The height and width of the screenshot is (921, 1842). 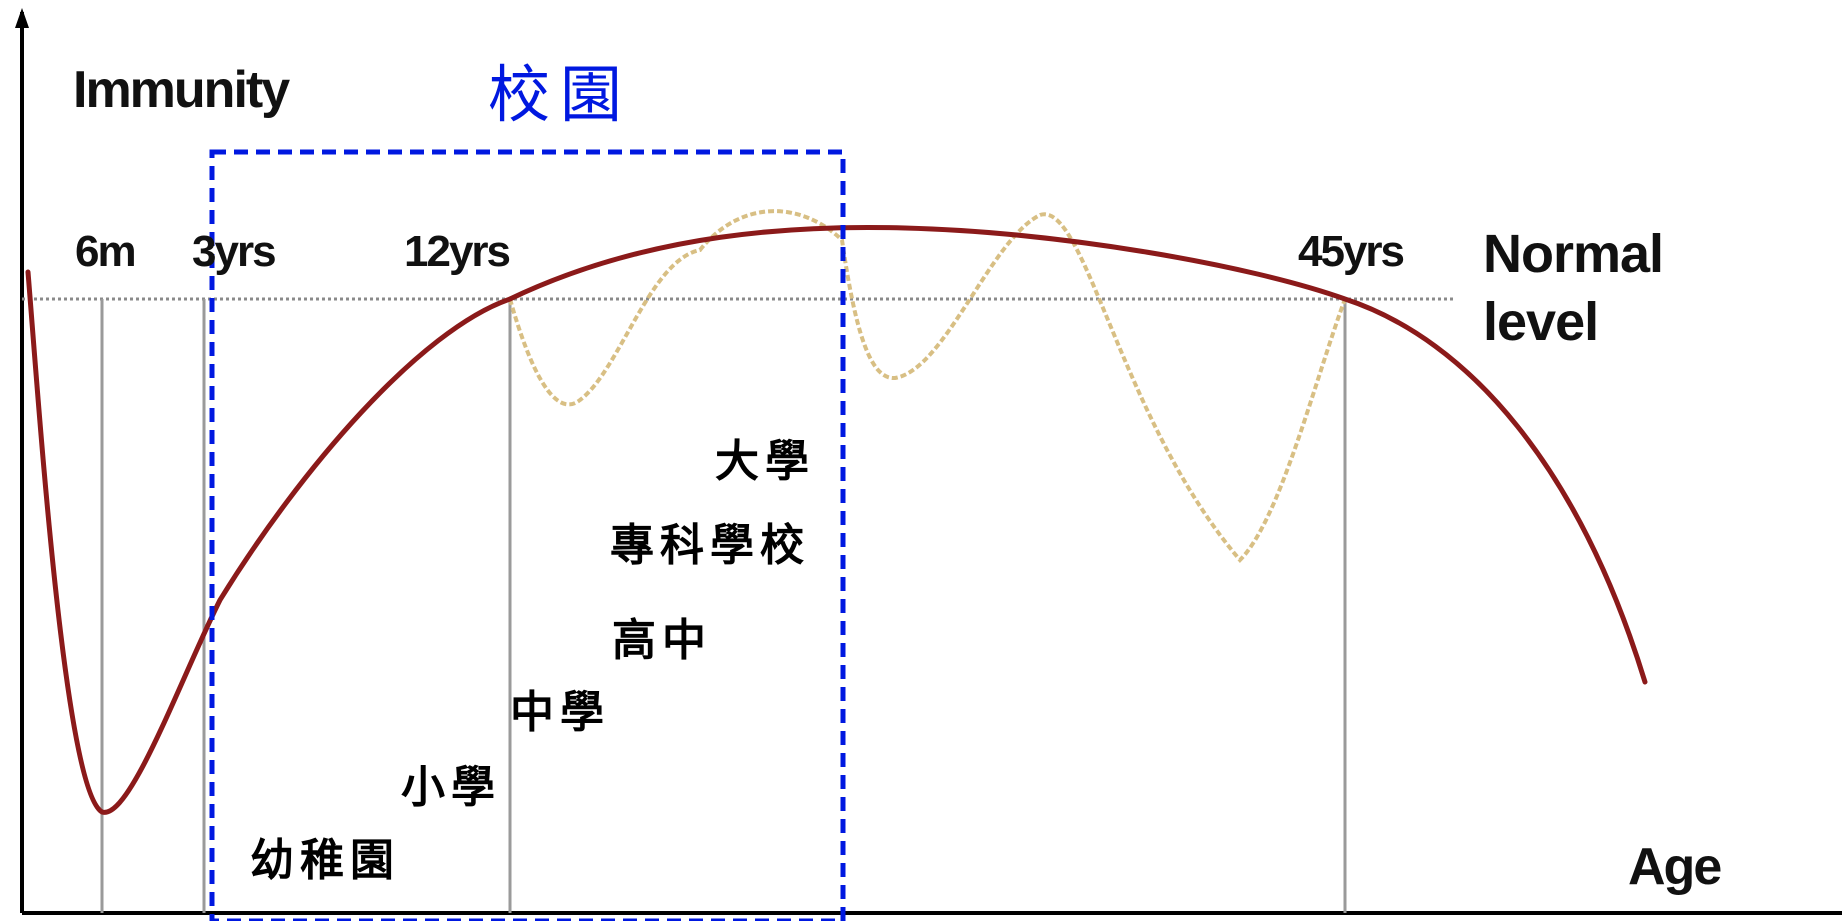 I want to click on stage-high-school: 高中, so click(x=662, y=640).